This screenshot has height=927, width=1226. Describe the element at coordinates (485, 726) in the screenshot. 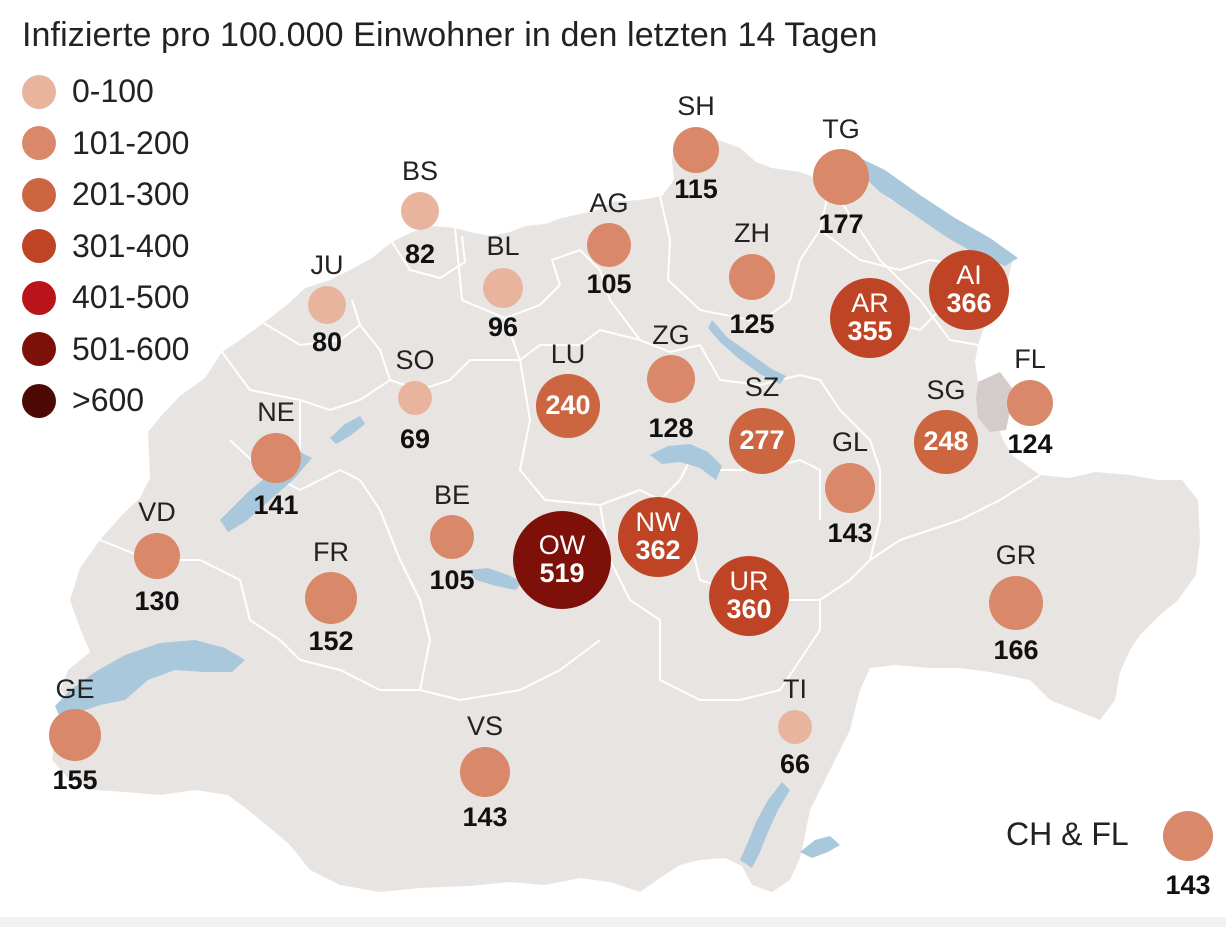

I see `canton-code: VS` at that location.